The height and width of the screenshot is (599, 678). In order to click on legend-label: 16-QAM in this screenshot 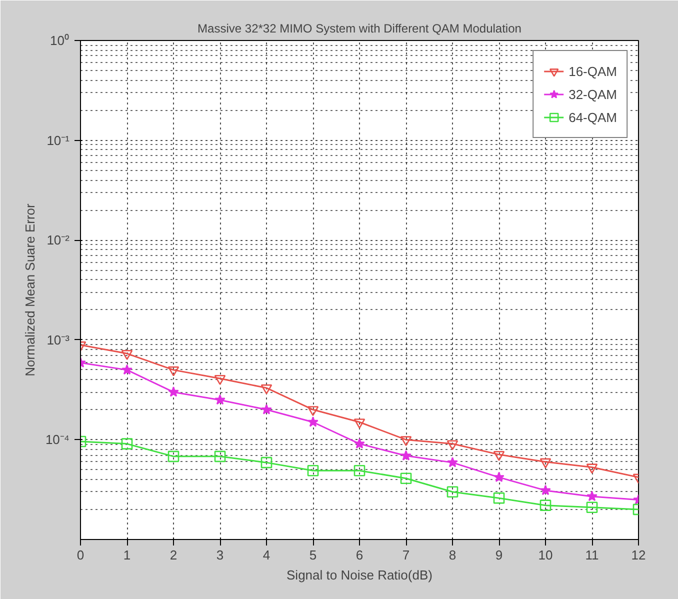, I will do `click(592, 71)`.